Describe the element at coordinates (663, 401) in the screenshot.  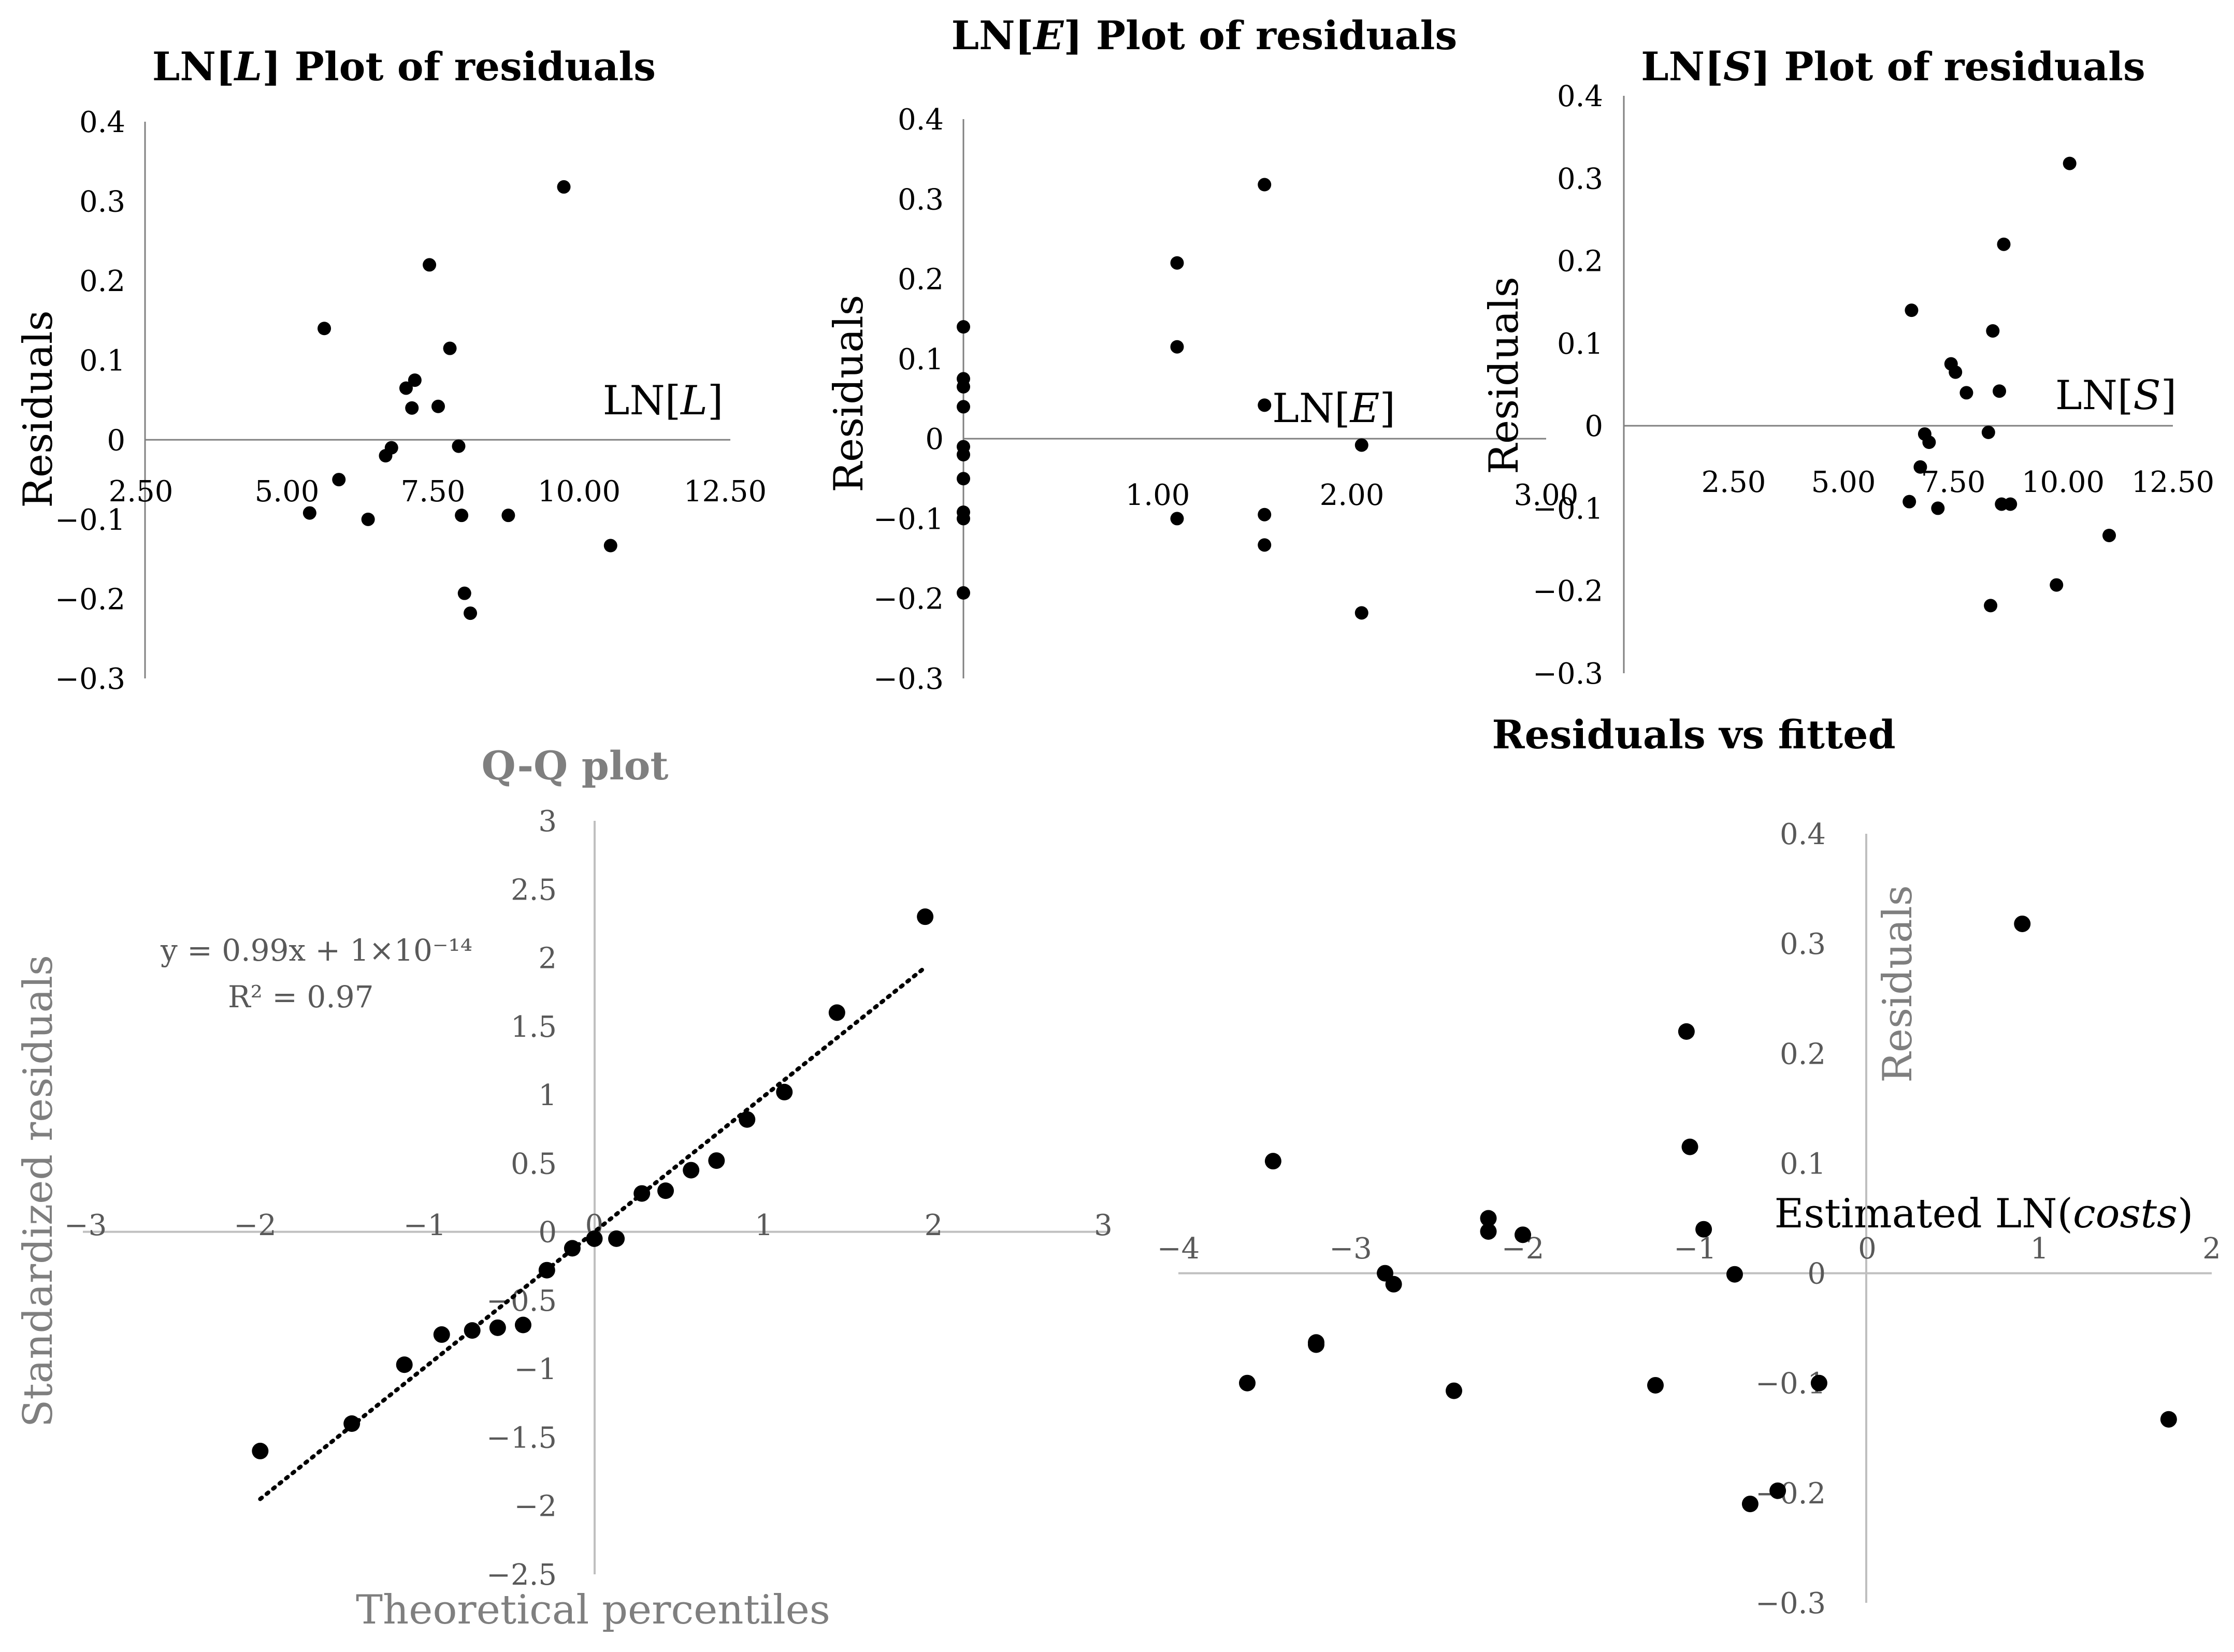
I see `lnL-x-axis-label: LN[L]` at that location.